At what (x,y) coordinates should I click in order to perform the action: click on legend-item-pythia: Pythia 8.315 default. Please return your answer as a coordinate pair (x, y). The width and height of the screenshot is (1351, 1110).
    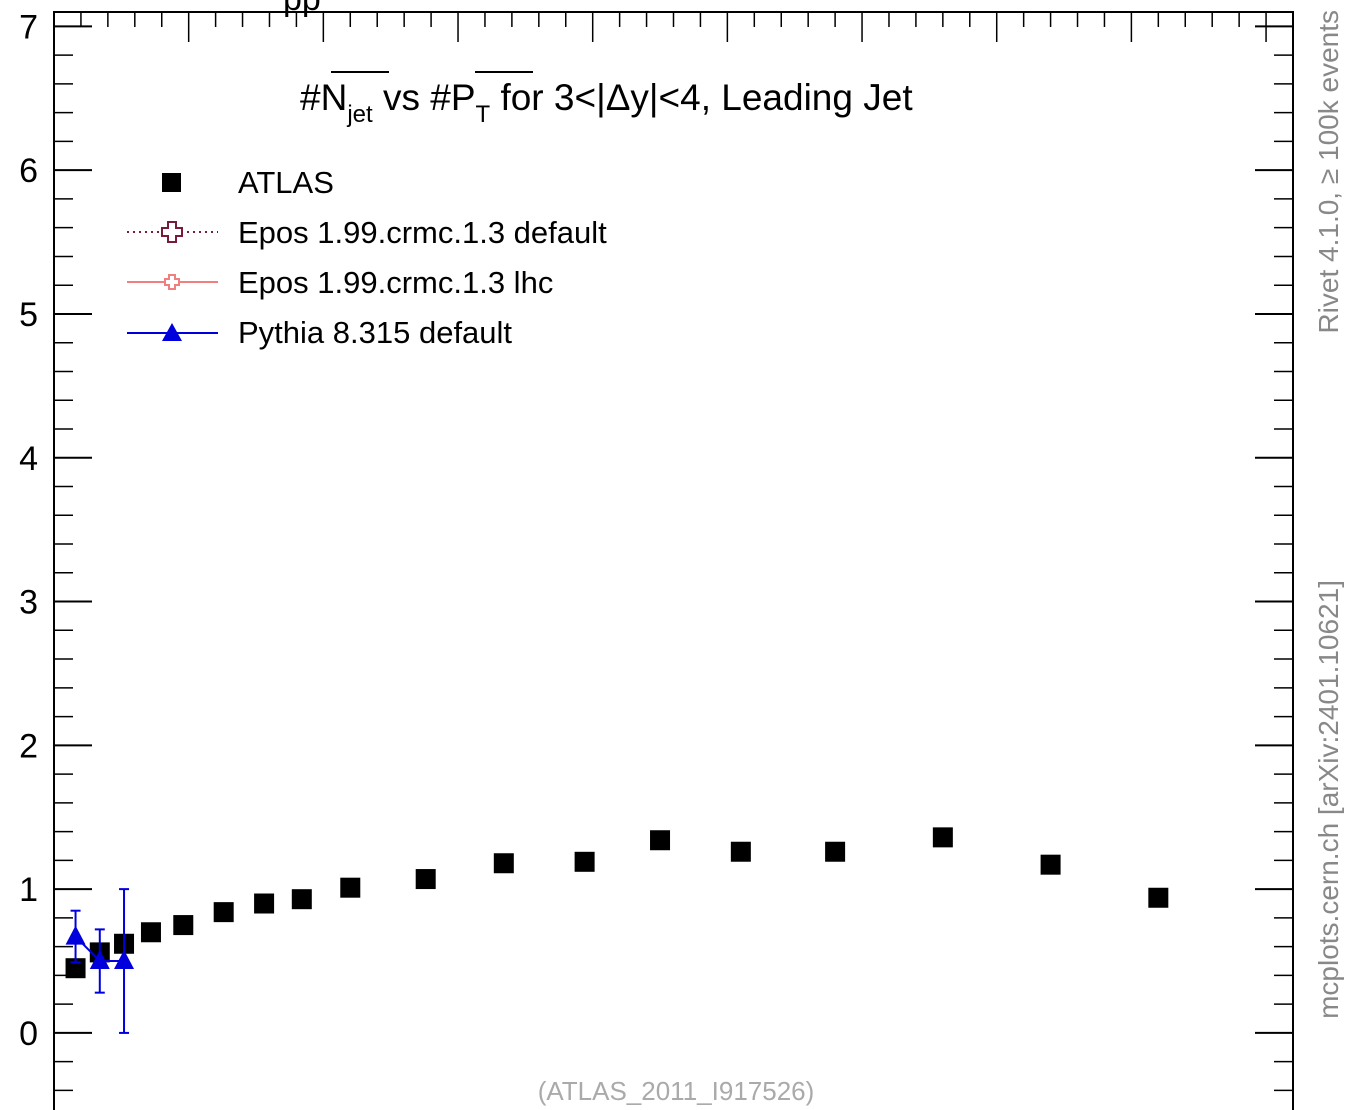
    Looking at the image, I should click on (319, 332).